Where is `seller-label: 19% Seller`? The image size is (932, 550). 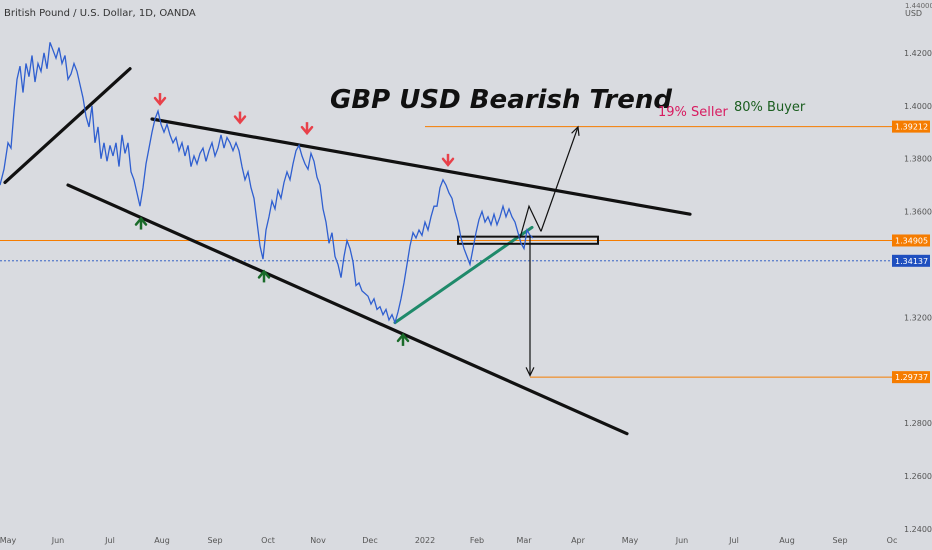 seller-label: 19% Seller is located at coordinates (693, 112).